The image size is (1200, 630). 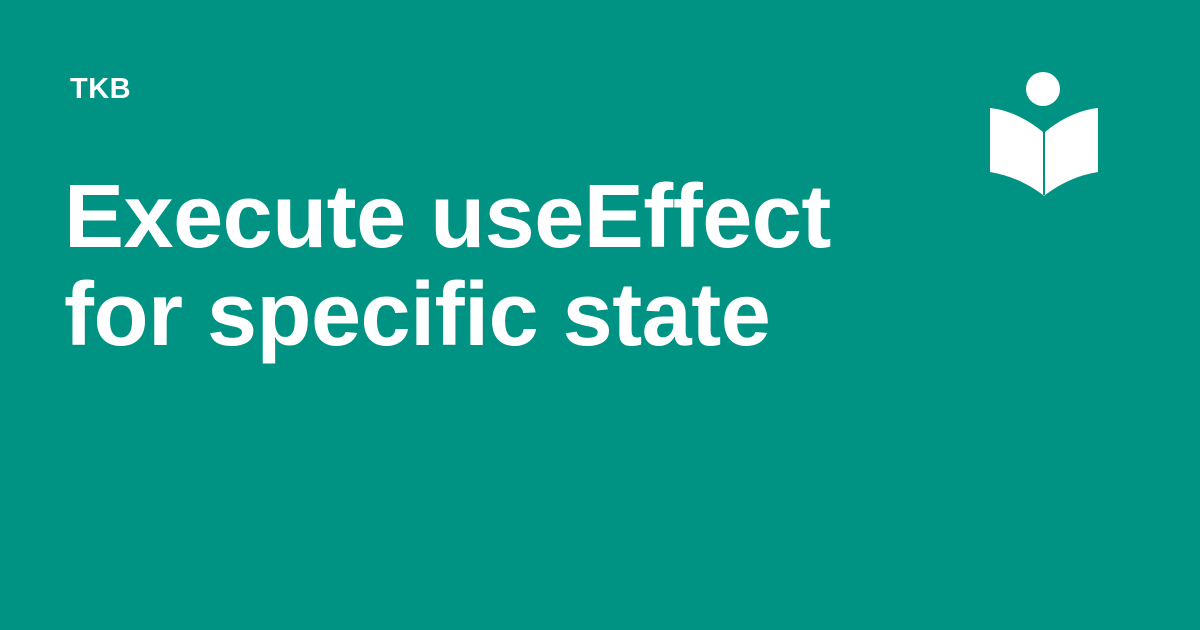 What do you see at coordinates (1044, 134) in the screenshot?
I see `reader-book-icon` at bounding box center [1044, 134].